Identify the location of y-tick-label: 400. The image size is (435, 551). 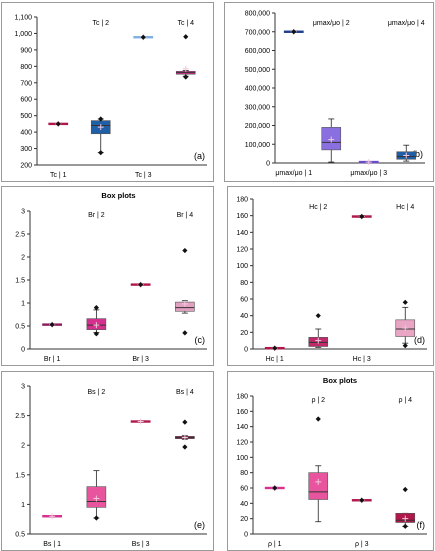
(26, 133).